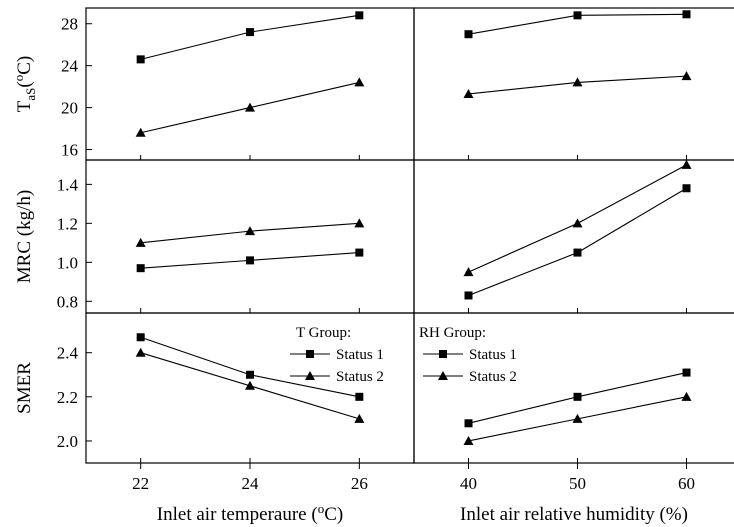 This screenshot has width=734, height=527. I want to click on y-tick-label: 16, so click(69, 150).